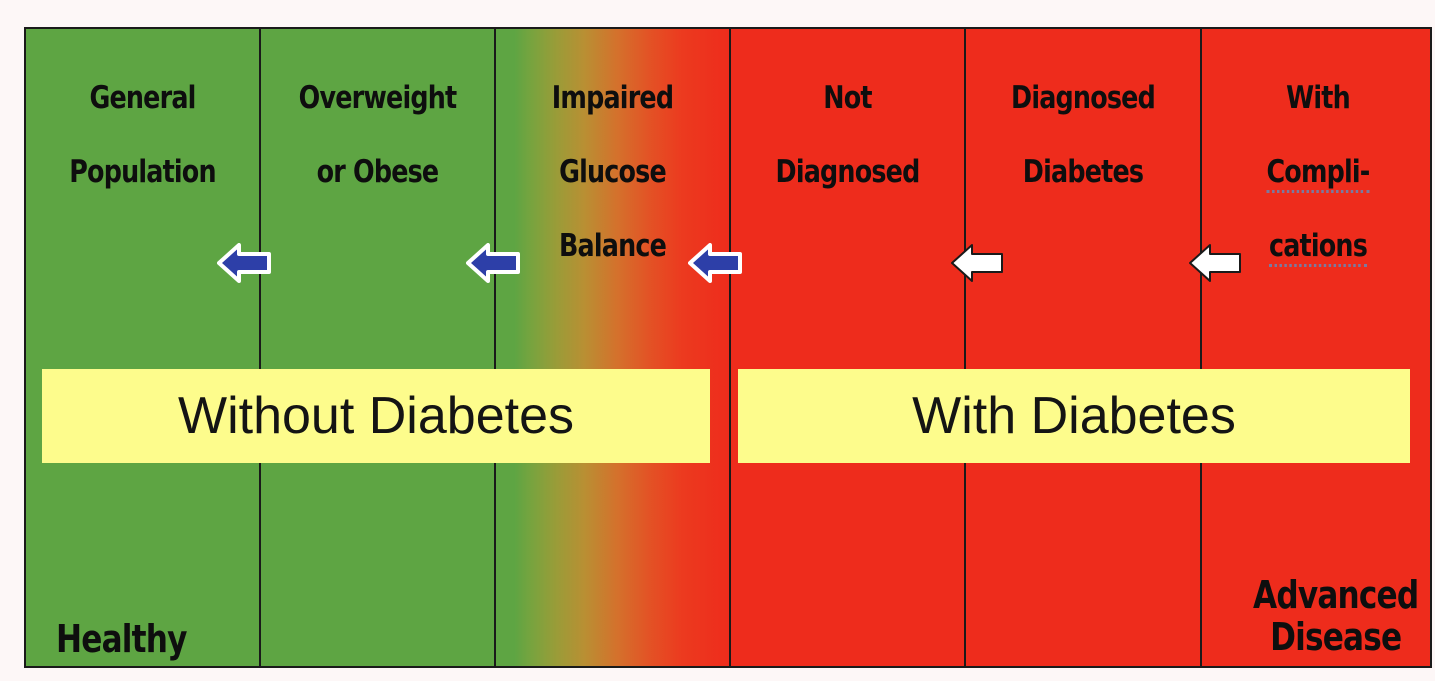 Image resolution: width=1435 pixels, height=681 pixels. I want to click on title-line: Population, so click(142, 172).